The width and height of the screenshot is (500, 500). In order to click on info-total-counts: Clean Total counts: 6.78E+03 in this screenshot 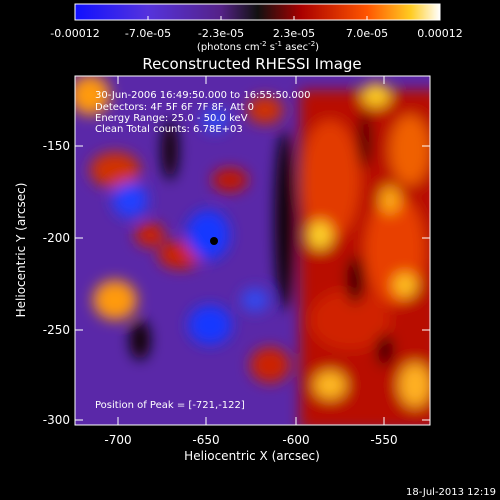, I will do `click(169, 129)`.